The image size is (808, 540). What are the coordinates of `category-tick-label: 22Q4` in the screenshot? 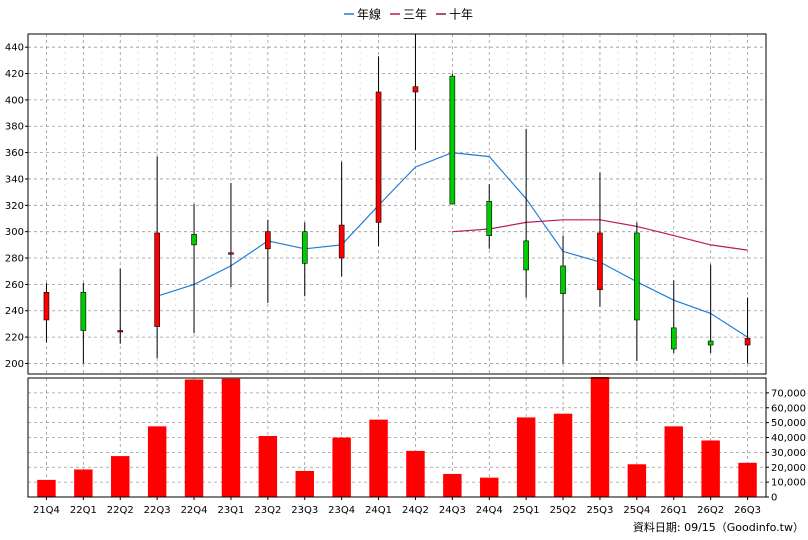 It's located at (194, 510).